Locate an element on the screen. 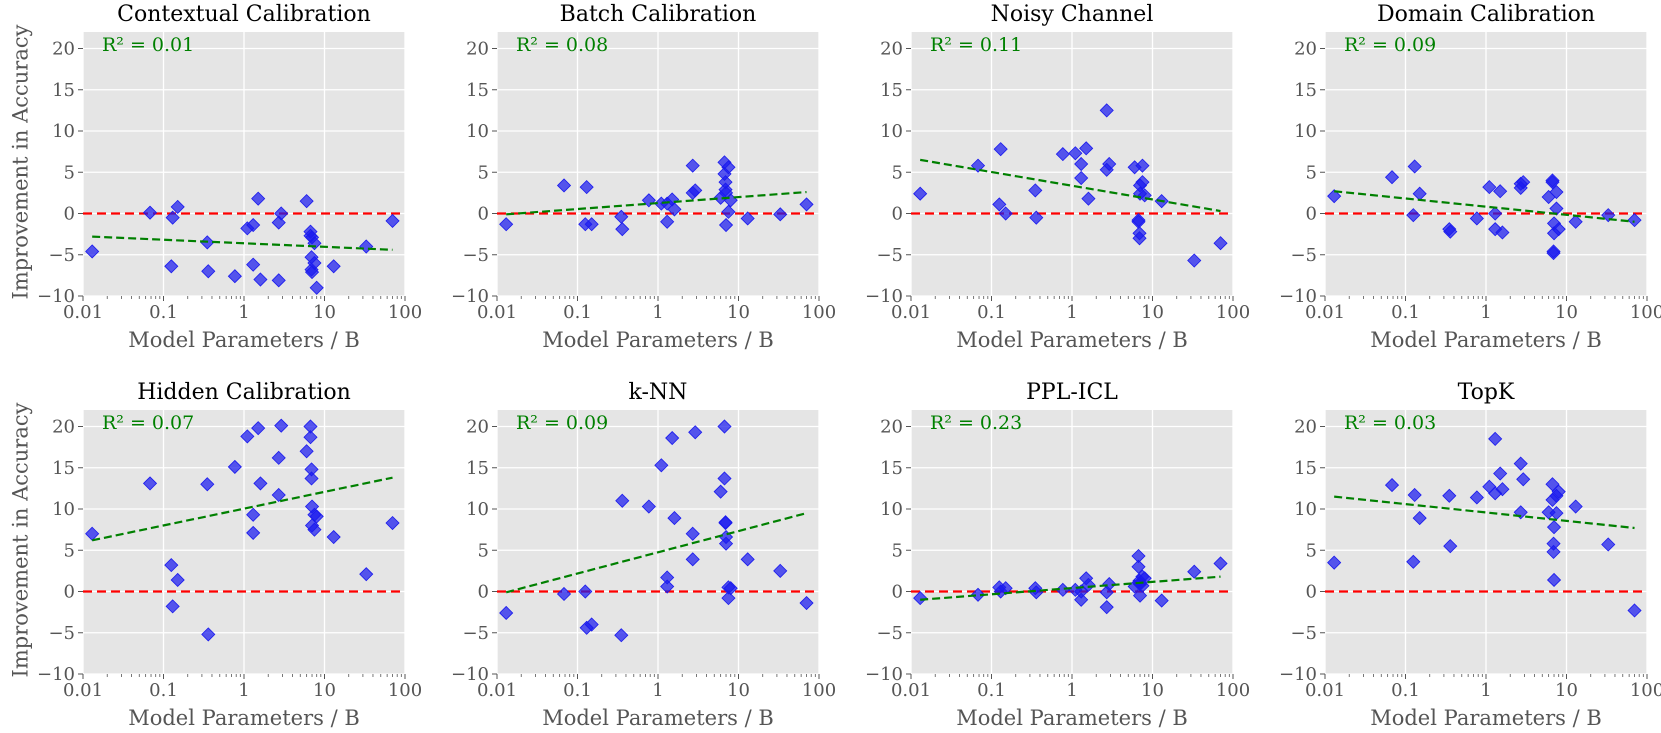 The width and height of the screenshot is (1661, 733). x-tick-label: 0.01 is located at coordinates (911, 312).